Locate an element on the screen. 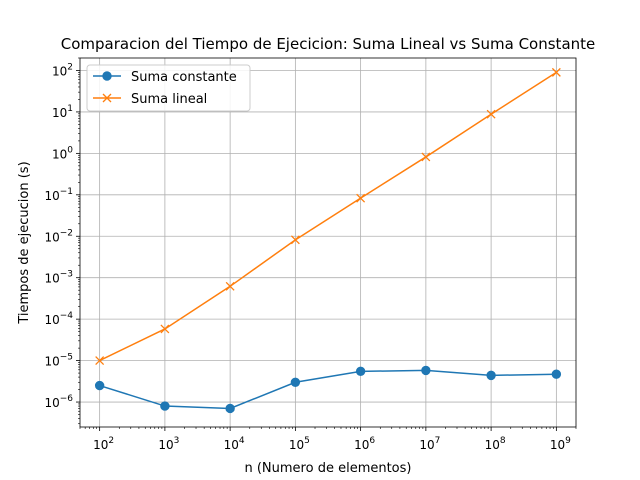 The height and width of the screenshot is (480, 640). y-tick-label: 10⁻¹ is located at coordinates (58, 195).